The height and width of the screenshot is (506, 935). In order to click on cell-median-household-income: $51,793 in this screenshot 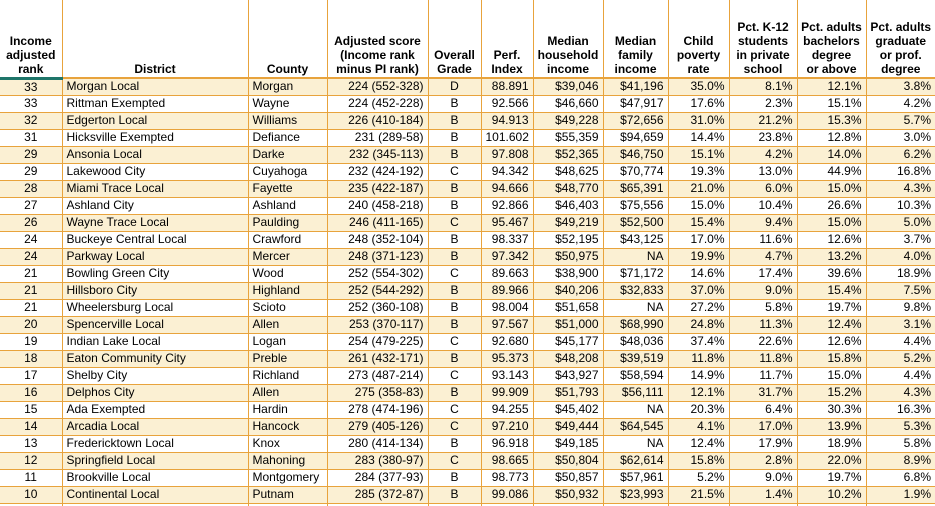, I will do `click(568, 392)`.